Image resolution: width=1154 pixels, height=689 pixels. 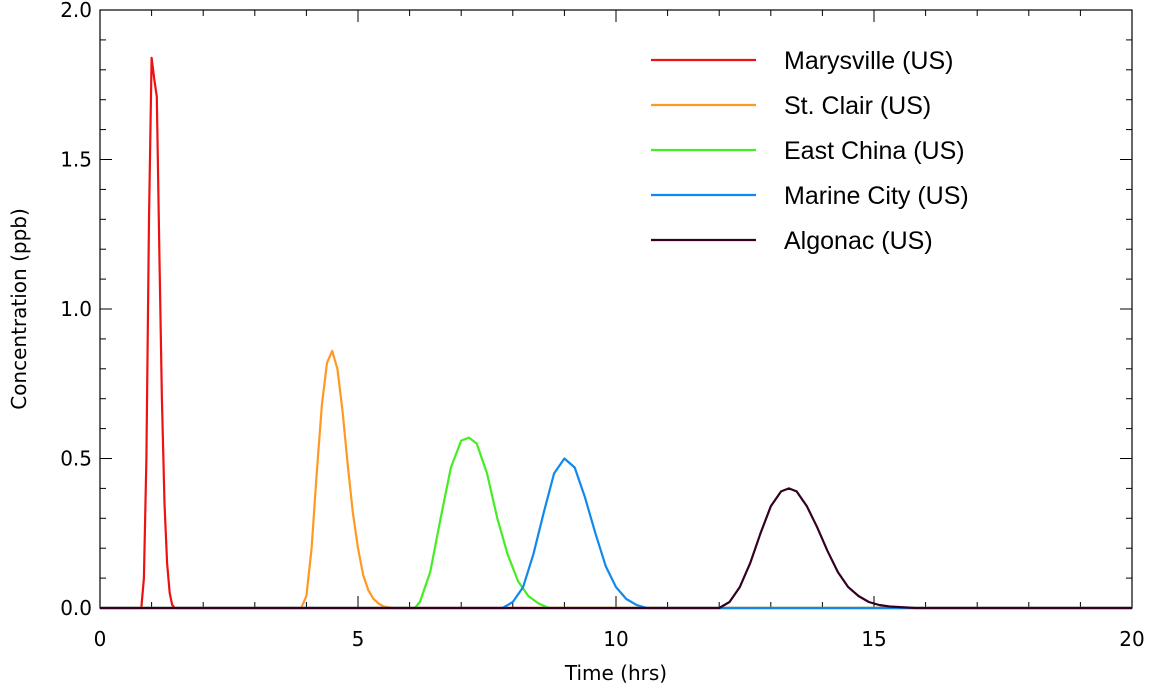 What do you see at coordinates (76, 160) in the screenshot?
I see `y-tick-label: 1.5` at bounding box center [76, 160].